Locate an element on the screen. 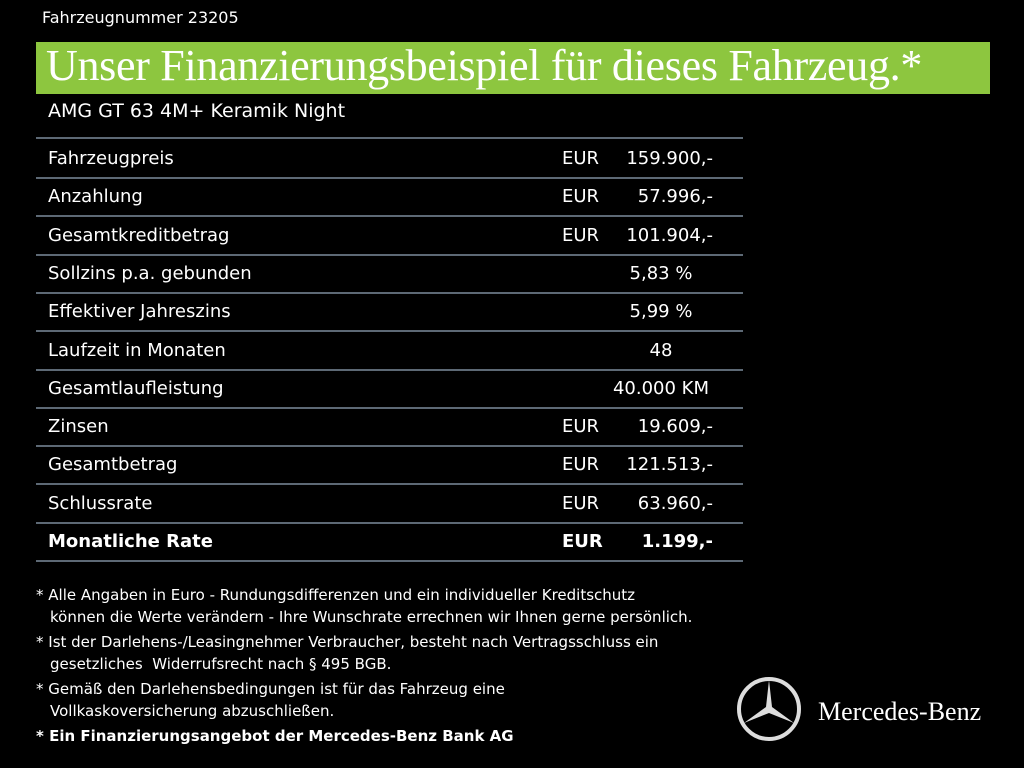 This screenshot has width=1024, height=768. row-value: 121.513,- is located at coordinates (669, 465).